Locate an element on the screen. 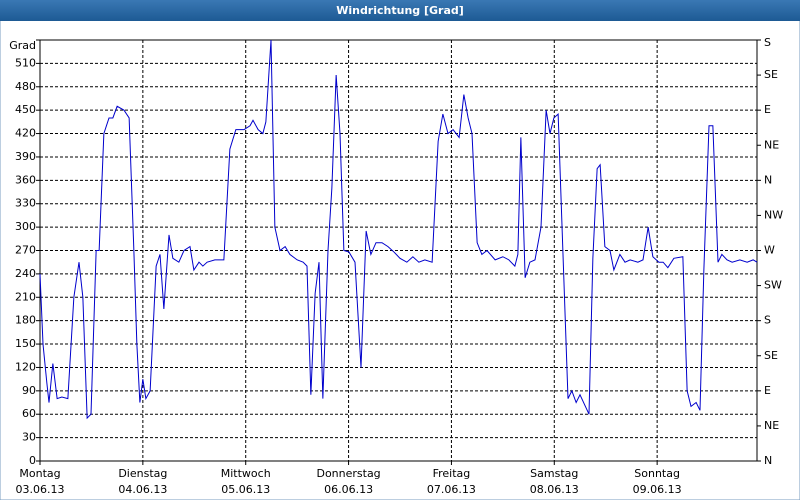 This screenshot has height=500, width=800. y-tick-label: 390 is located at coordinates (25, 156).